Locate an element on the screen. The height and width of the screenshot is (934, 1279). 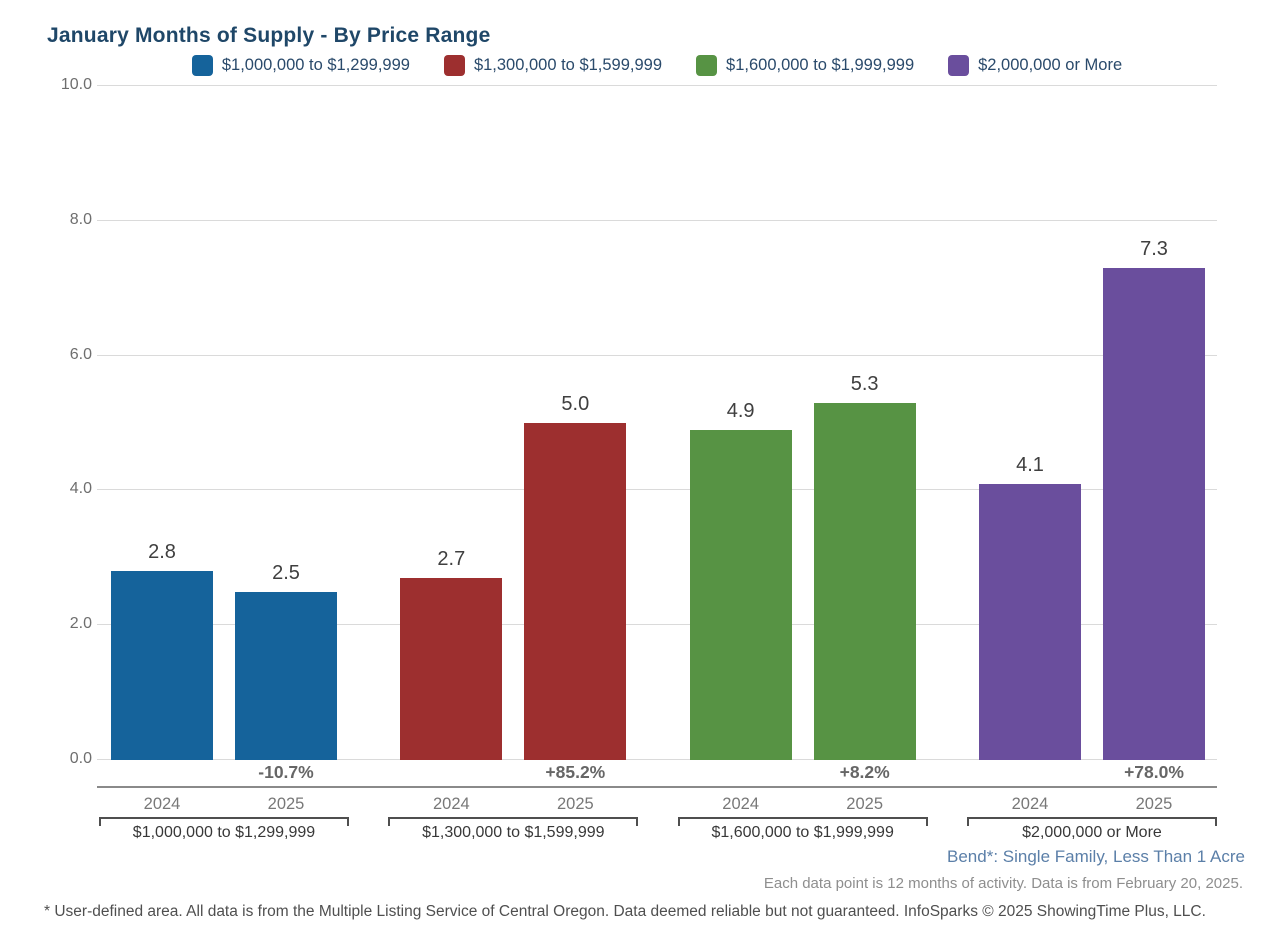
y-axis-tick-label: 2.0 is located at coordinates (80, 624).